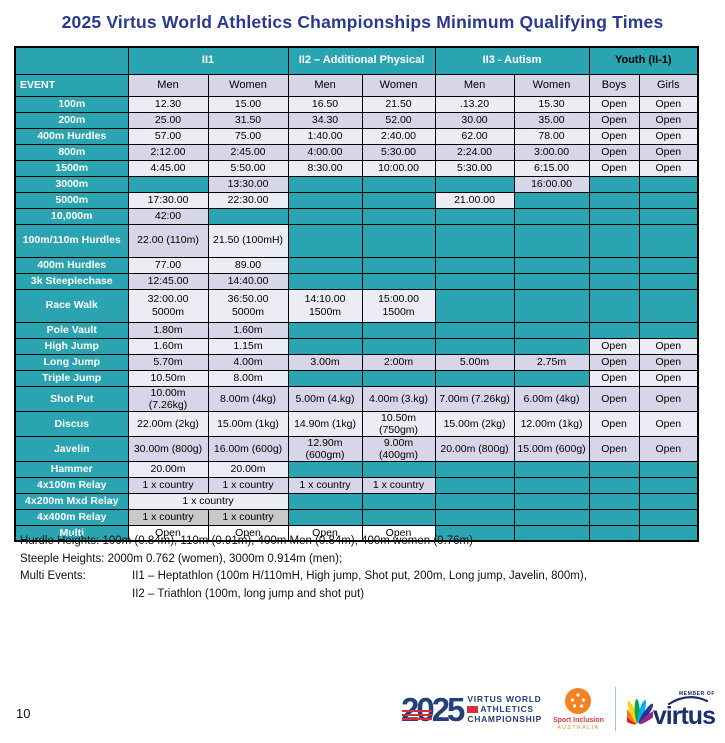 Image resolution: width=725 pixels, height=743 pixels. What do you see at coordinates (71, 216) in the screenshot?
I see `event-cell: 10,000m` at bounding box center [71, 216].